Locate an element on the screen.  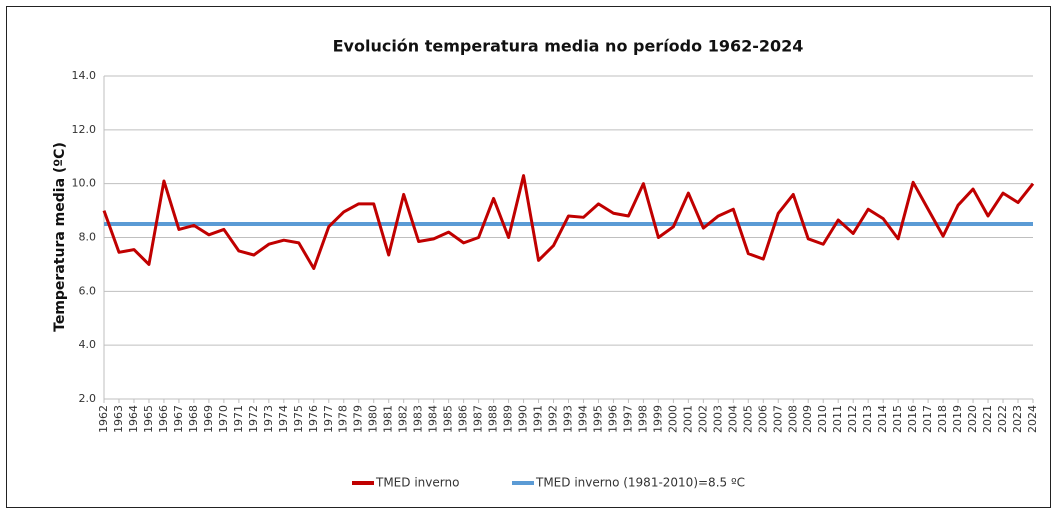
y-tick-label: 14.0 is located at coordinates (84, 75).